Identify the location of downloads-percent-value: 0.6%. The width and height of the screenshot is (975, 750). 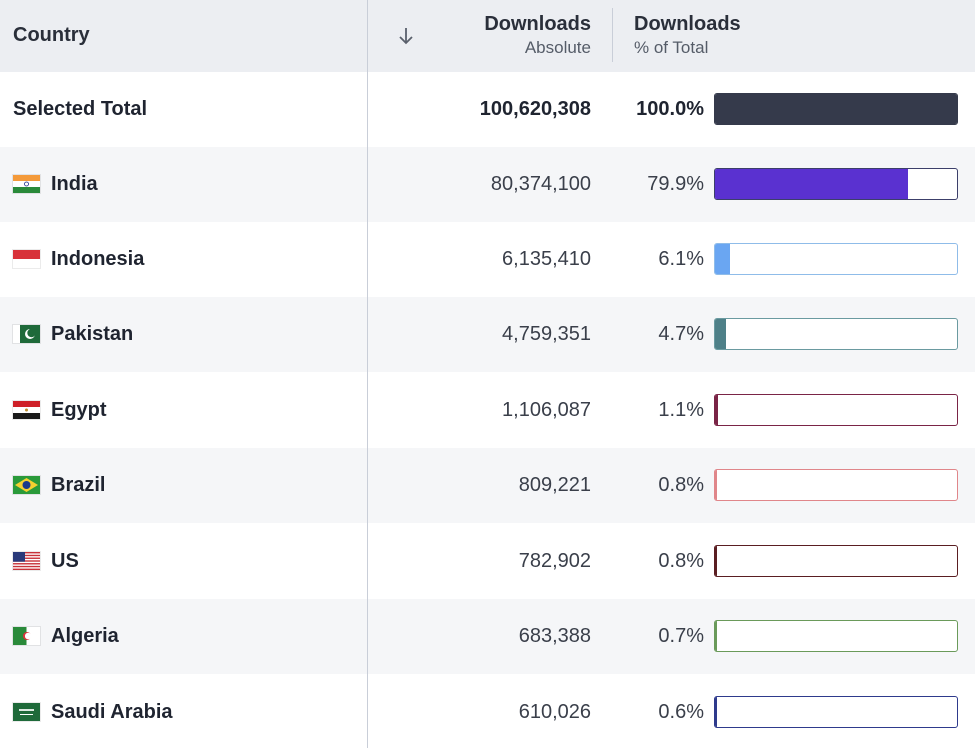
(681, 711).